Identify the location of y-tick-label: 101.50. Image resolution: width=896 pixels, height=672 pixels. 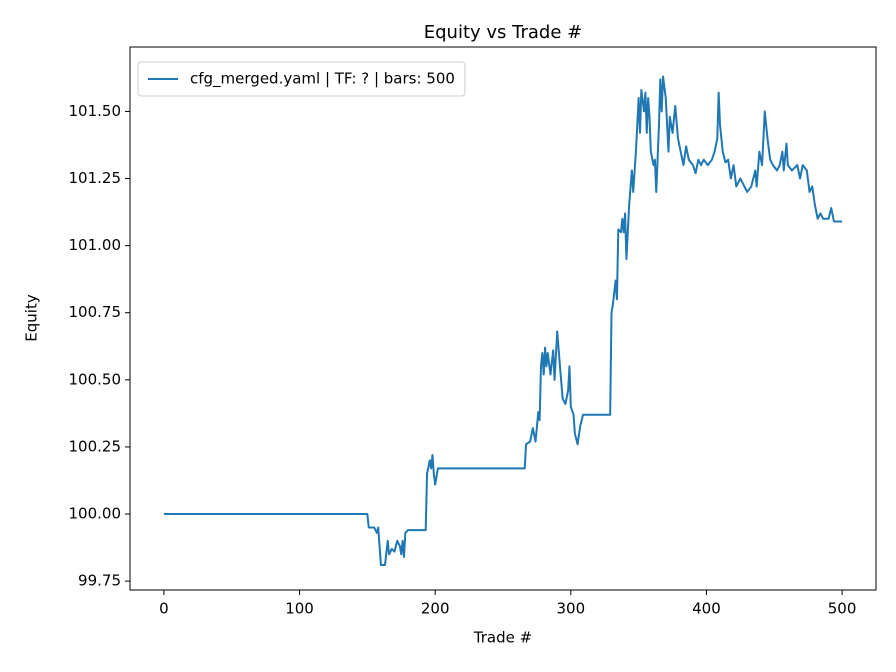
(95, 111).